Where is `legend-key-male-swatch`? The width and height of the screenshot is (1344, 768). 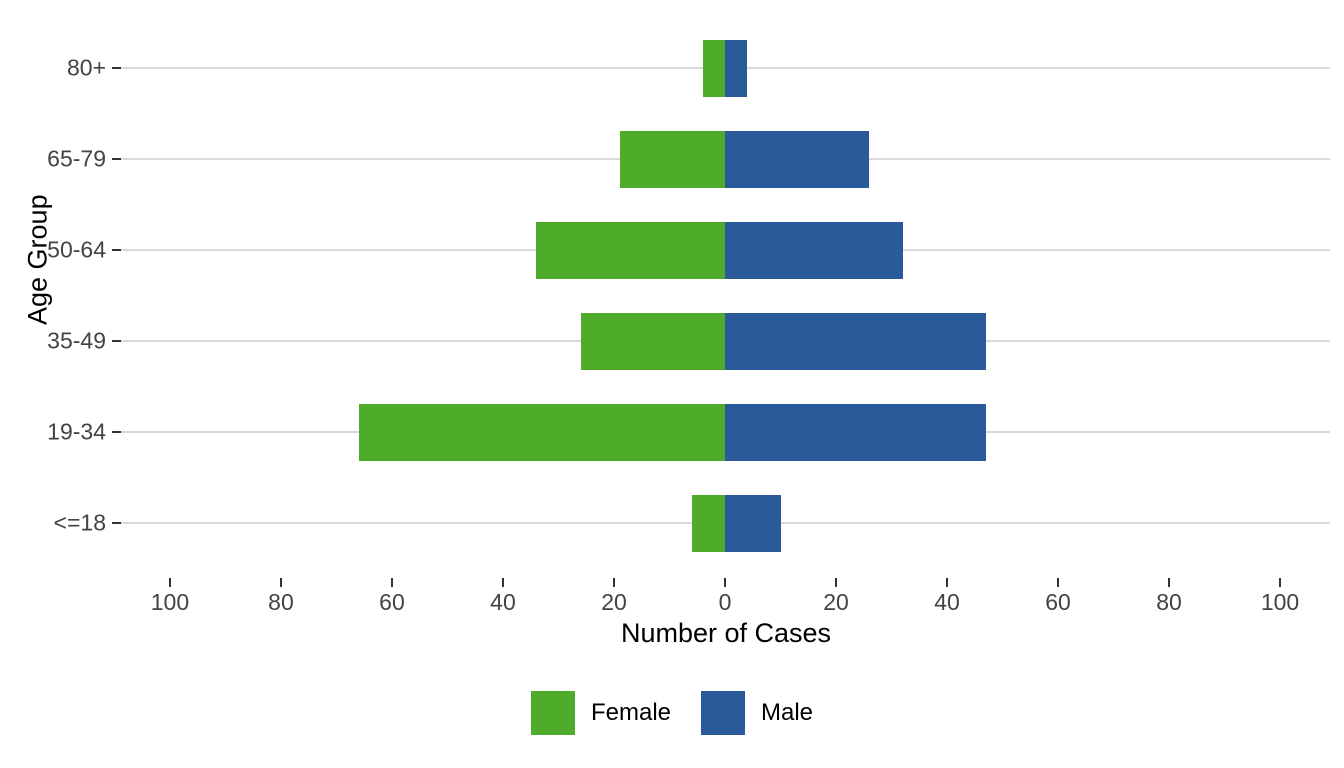
legend-key-male-swatch is located at coordinates (723, 713).